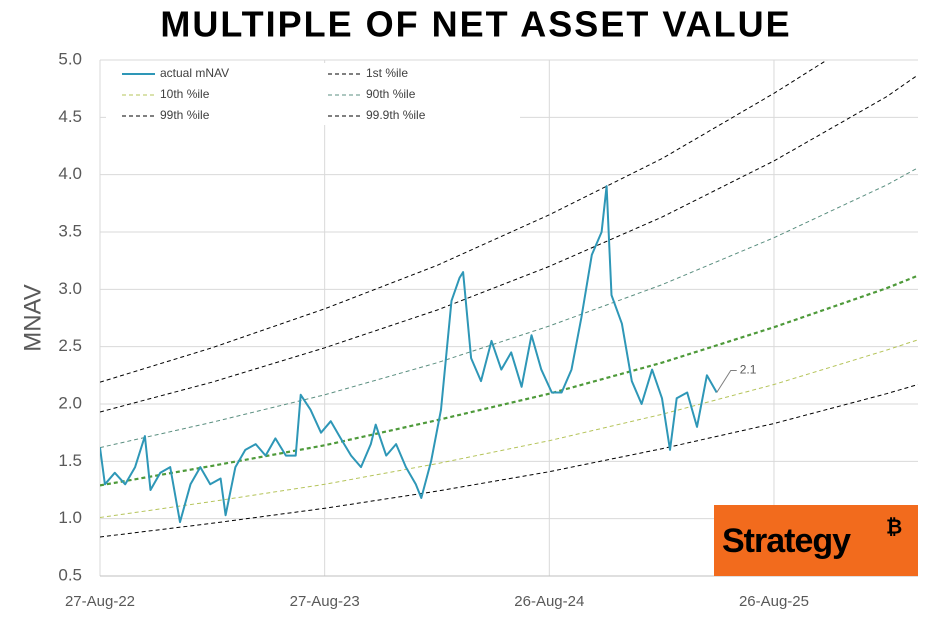 The height and width of the screenshot is (618, 933). Describe the element at coordinates (391, 94) in the screenshot. I see `legend-label: 90th %ile` at that location.